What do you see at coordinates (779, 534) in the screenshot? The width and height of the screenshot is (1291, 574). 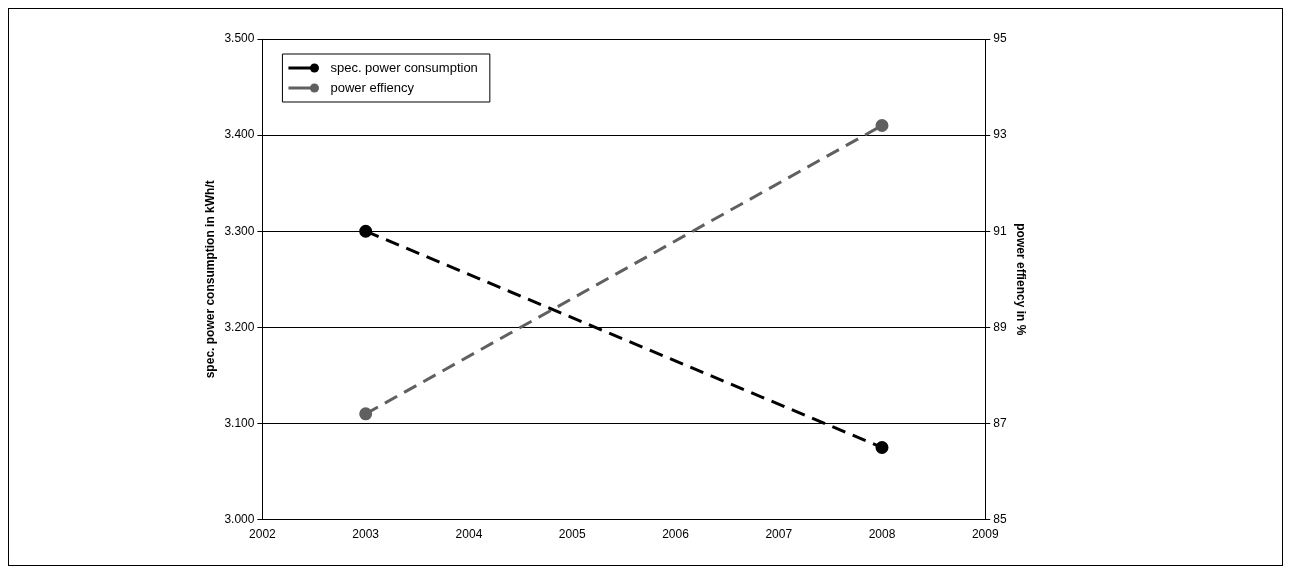 I see `x-tick-label: 2007` at bounding box center [779, 534].